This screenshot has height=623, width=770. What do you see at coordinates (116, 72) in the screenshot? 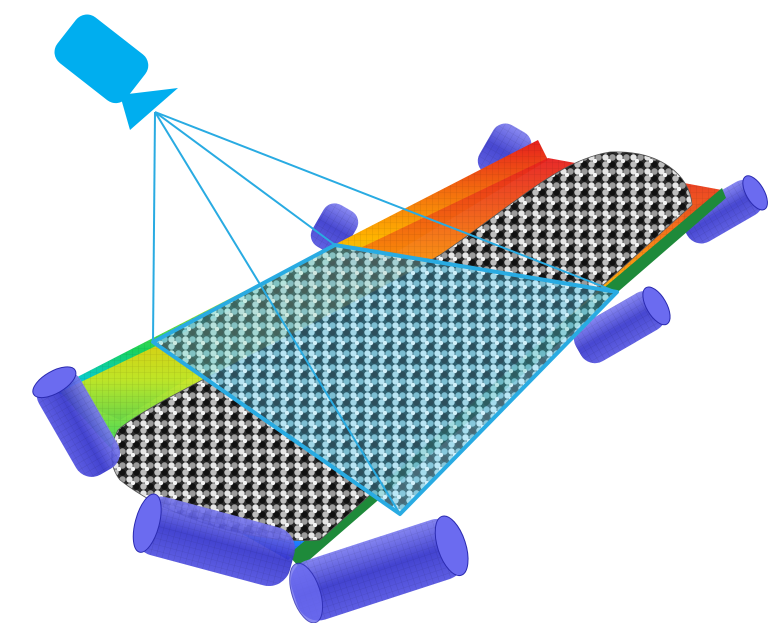
I see `video-camera-icon` at bounding box center [116, 72].